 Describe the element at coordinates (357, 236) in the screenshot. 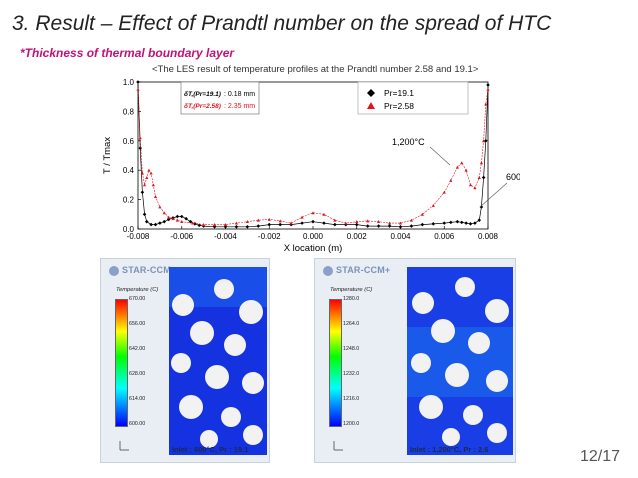

I see `x-tick-label: 0.002` at that location.